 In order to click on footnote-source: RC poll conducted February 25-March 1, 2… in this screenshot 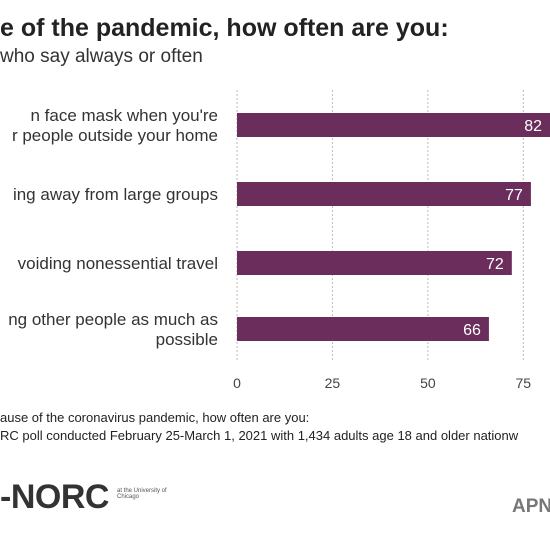, I will do `click(259, 435)`.